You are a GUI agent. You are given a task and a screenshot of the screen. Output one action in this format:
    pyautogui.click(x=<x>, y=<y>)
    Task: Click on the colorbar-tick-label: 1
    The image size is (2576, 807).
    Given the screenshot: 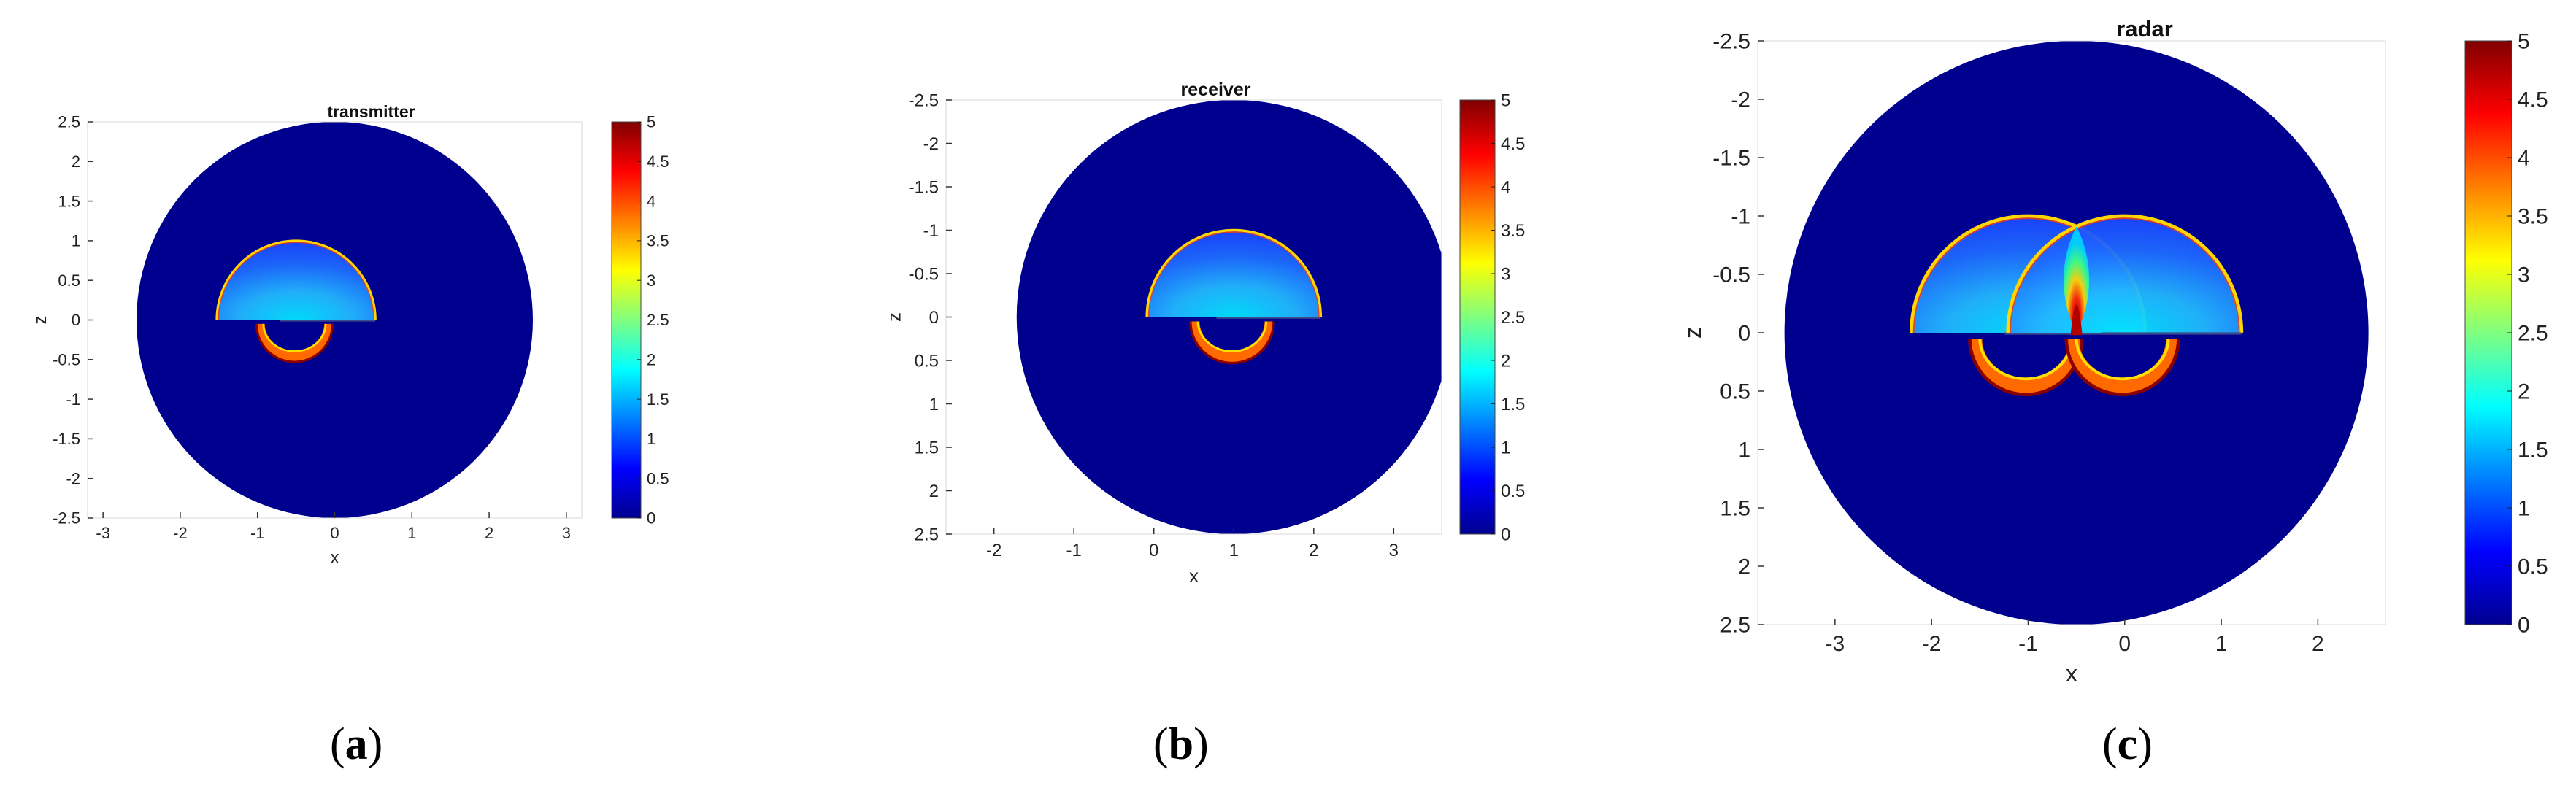 What is the action you would take?
    pyautogui.click(x=651, y=439)
    